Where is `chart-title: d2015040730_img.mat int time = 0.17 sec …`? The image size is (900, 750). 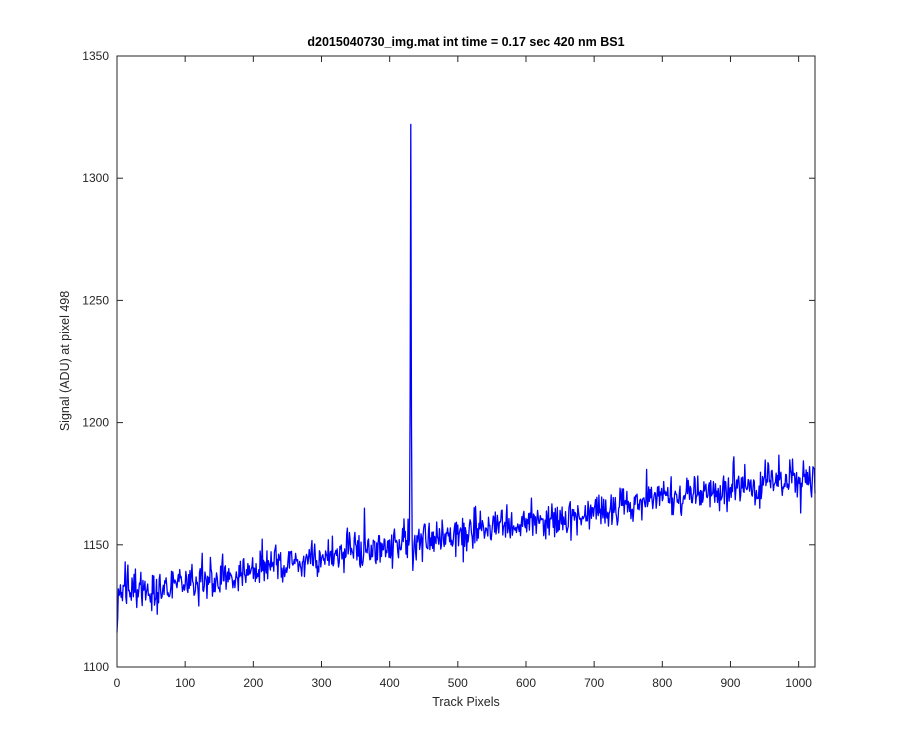 chart-title: d2015040730_img.mat int time = 0.17 sec … is located at coordinates (465, 42).